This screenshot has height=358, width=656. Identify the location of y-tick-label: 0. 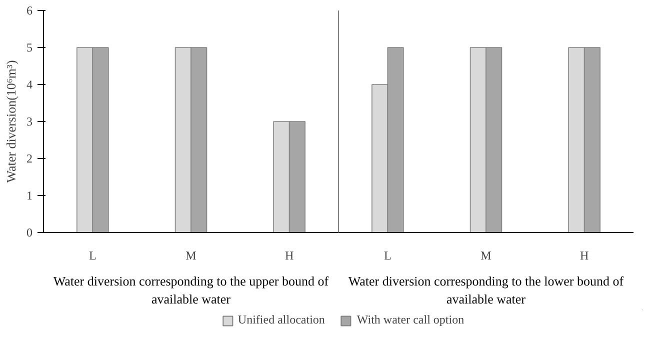
(29, 233).